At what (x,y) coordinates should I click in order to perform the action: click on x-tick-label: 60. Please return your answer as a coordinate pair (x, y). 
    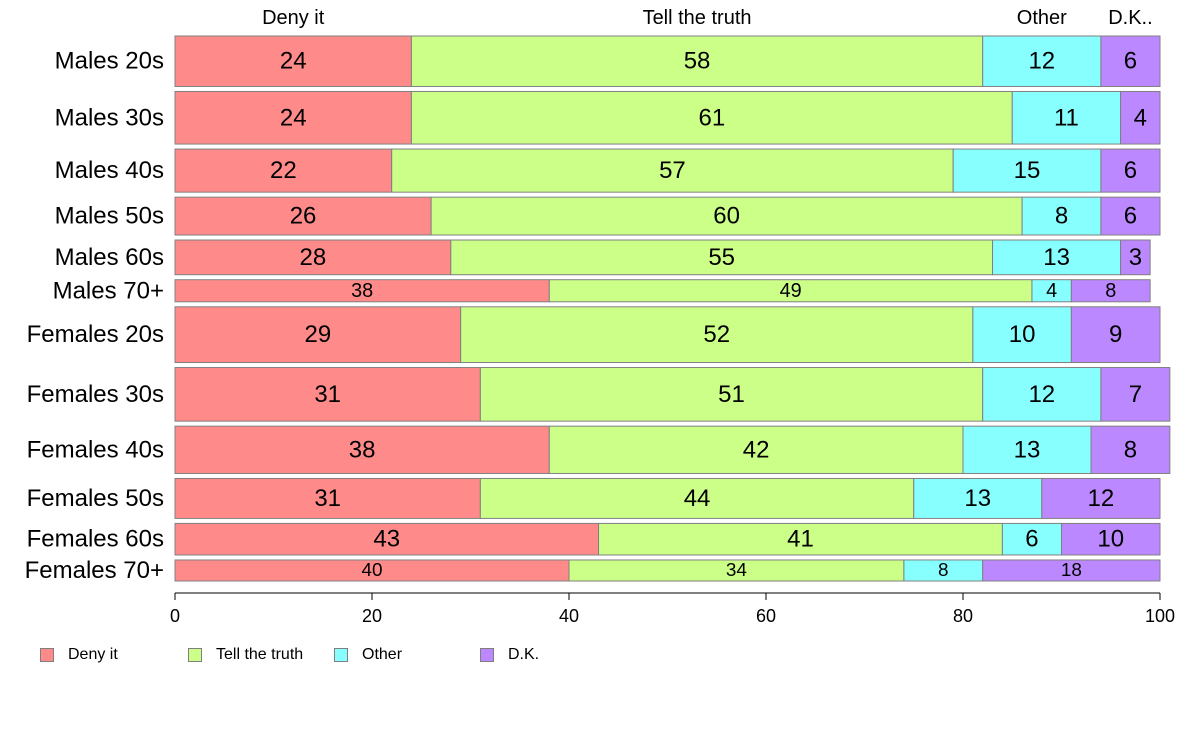
    Looking at the image, I should click on (766, 616).